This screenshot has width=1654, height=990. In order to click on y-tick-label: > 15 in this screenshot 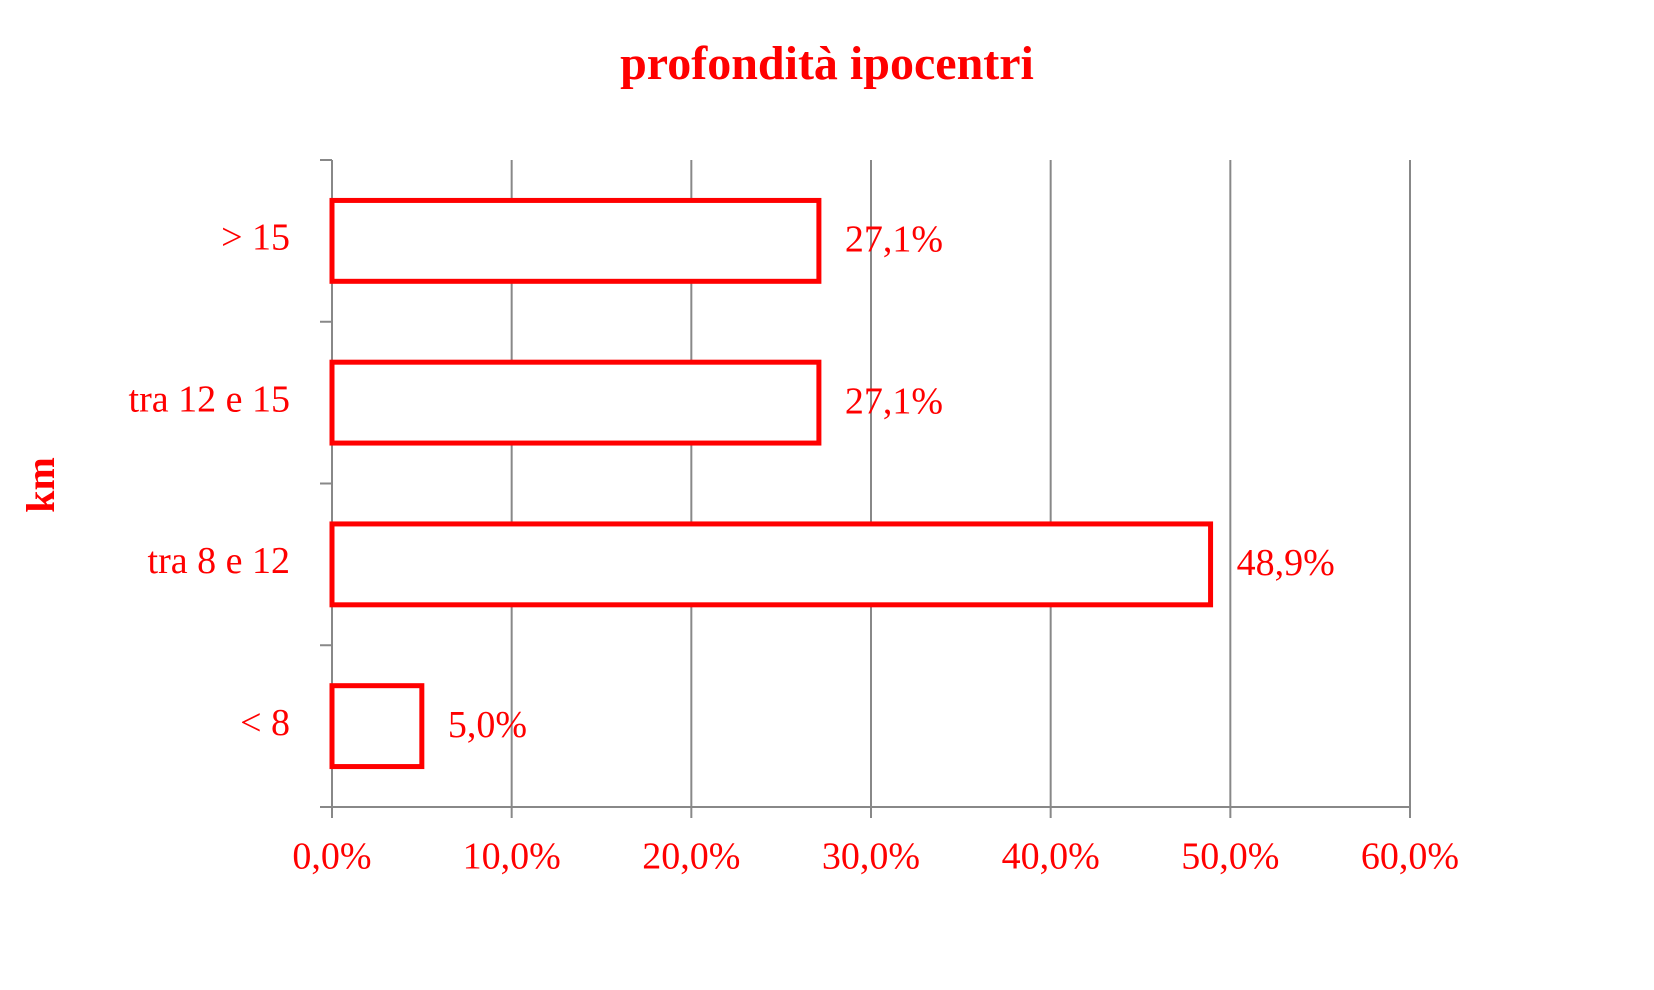, I will do `click(255, 238)`.